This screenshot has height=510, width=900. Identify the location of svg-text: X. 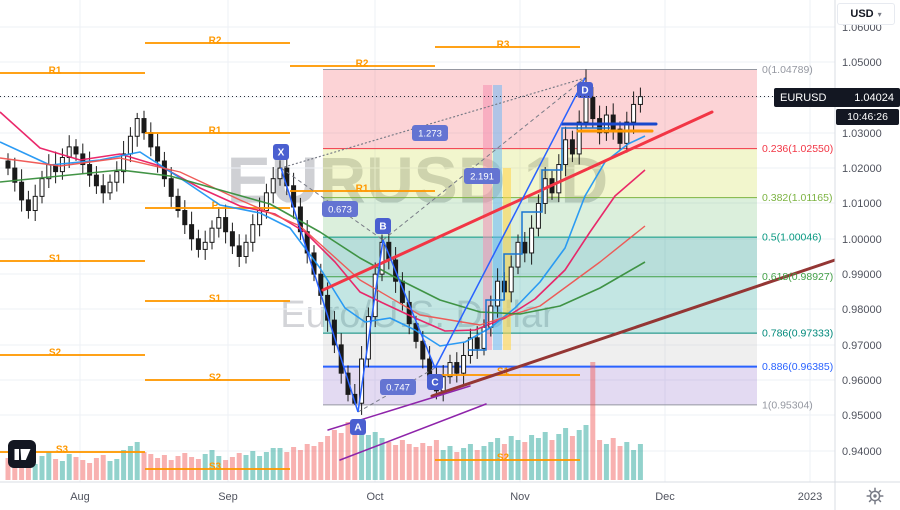
(281, 153).